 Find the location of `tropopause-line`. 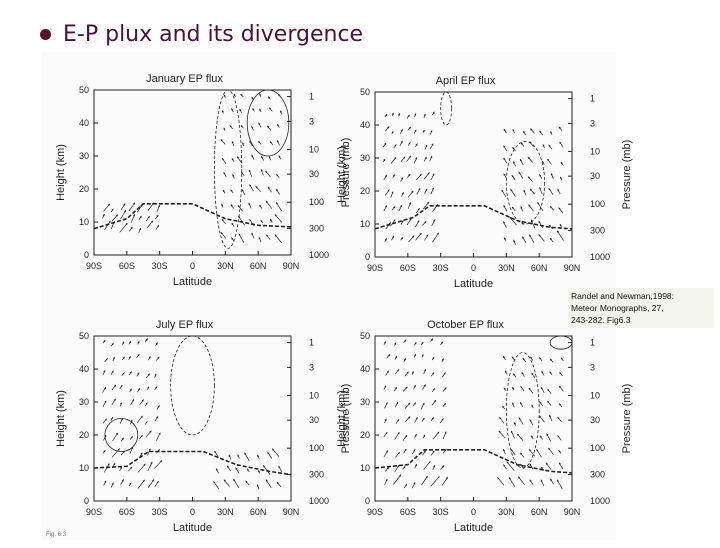

tropopause-line is located at coordinates (473, 461).